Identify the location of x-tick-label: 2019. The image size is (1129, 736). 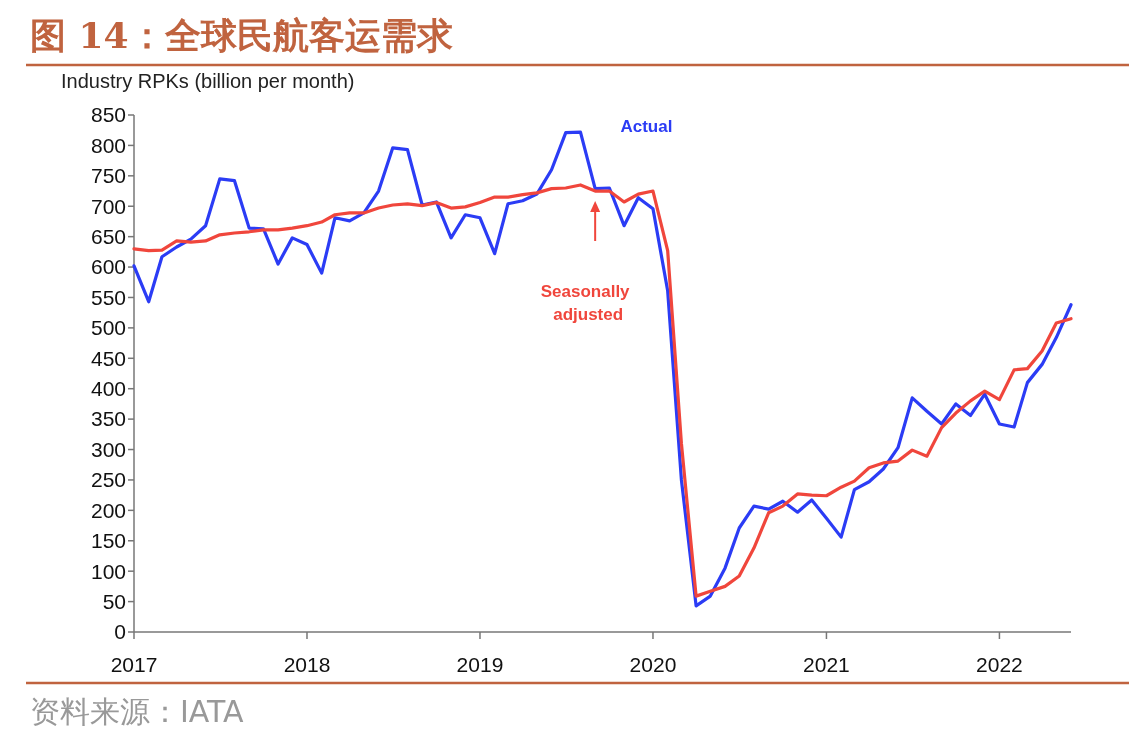
(480, 664).